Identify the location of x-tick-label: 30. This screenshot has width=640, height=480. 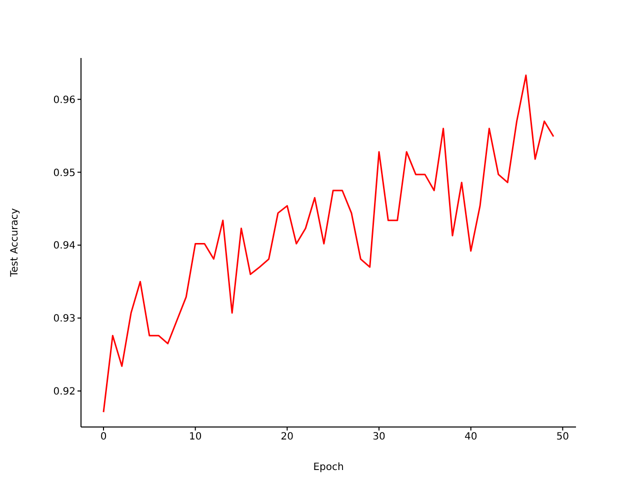
(379, 437).